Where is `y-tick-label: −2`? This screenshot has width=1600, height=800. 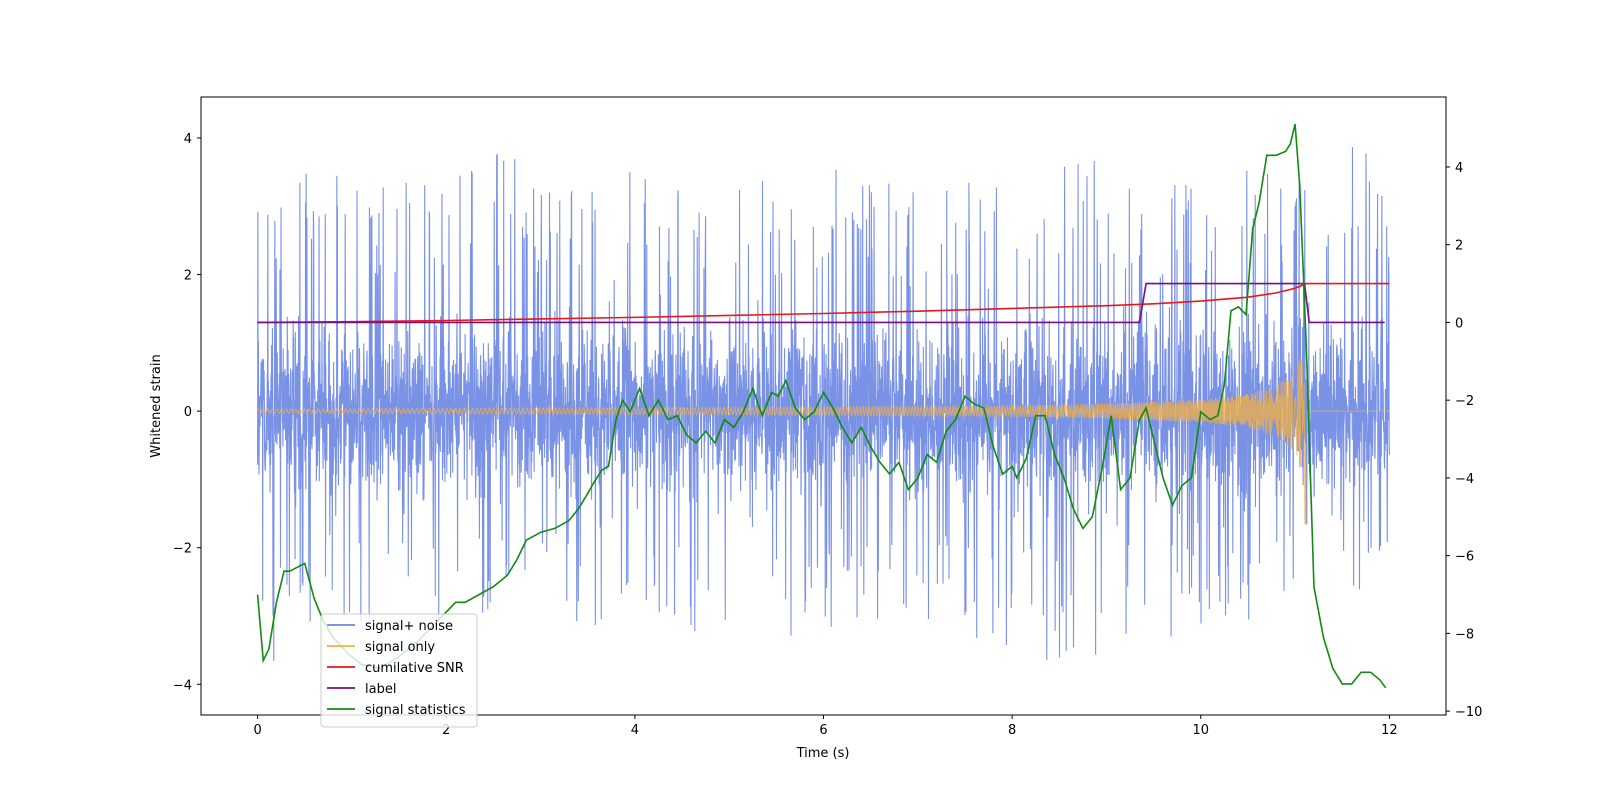 y-tick-label: −2 is located at coordinates (182, 549).